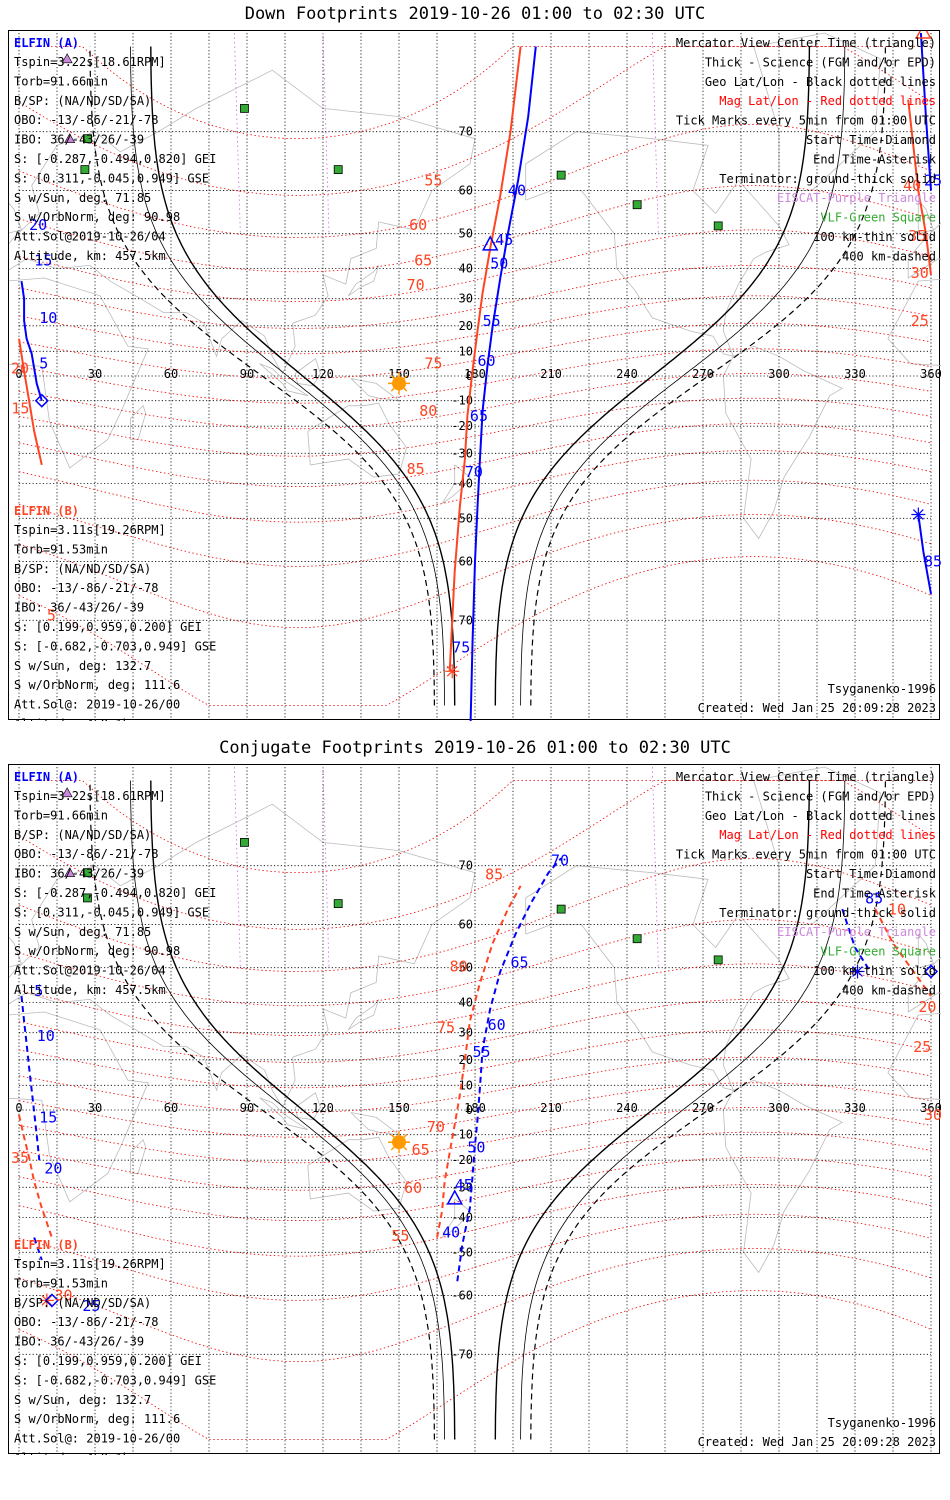 This screenshot has width=950, height=1500. I want to click on lon-tick-label: 120, so click(323, 1108).